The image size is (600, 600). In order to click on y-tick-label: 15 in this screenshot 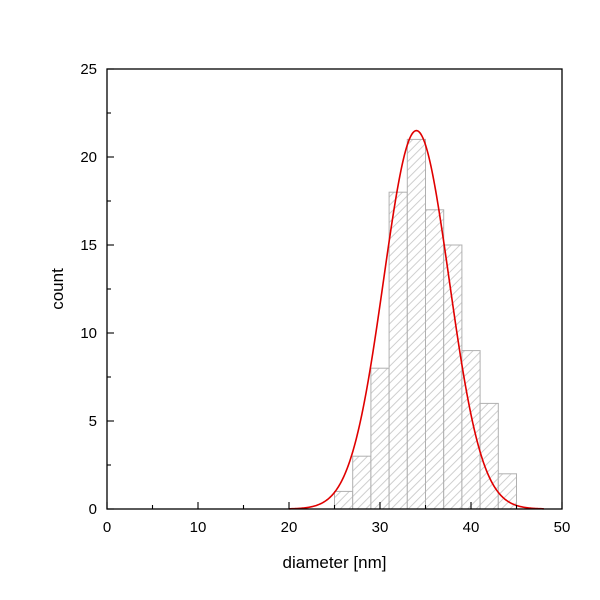, I will do `click(88, 245)`.